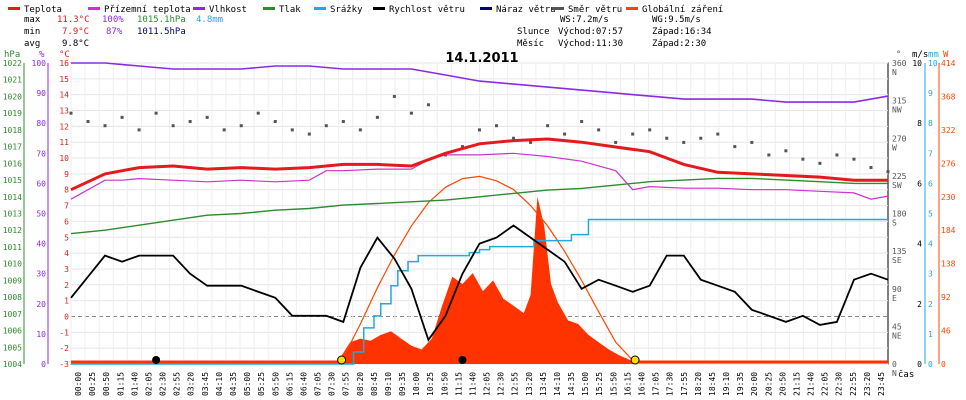 The height and width of the screenshot is (400, 966). What do you see at coordinates (12, 230) in the screenshot?
I see `hpa-tick-label: 1012` at bounding box center [12, 230].